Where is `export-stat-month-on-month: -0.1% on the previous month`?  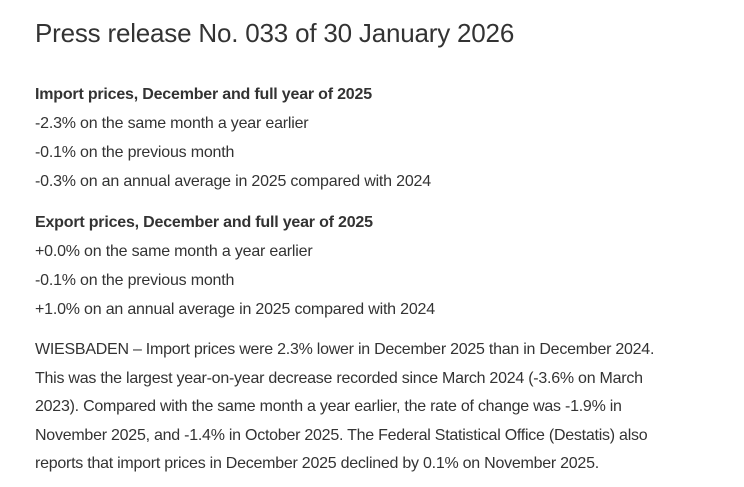 export-stat-month-on-month: -0.1% on the previous month is located at coordinates (135, 280).